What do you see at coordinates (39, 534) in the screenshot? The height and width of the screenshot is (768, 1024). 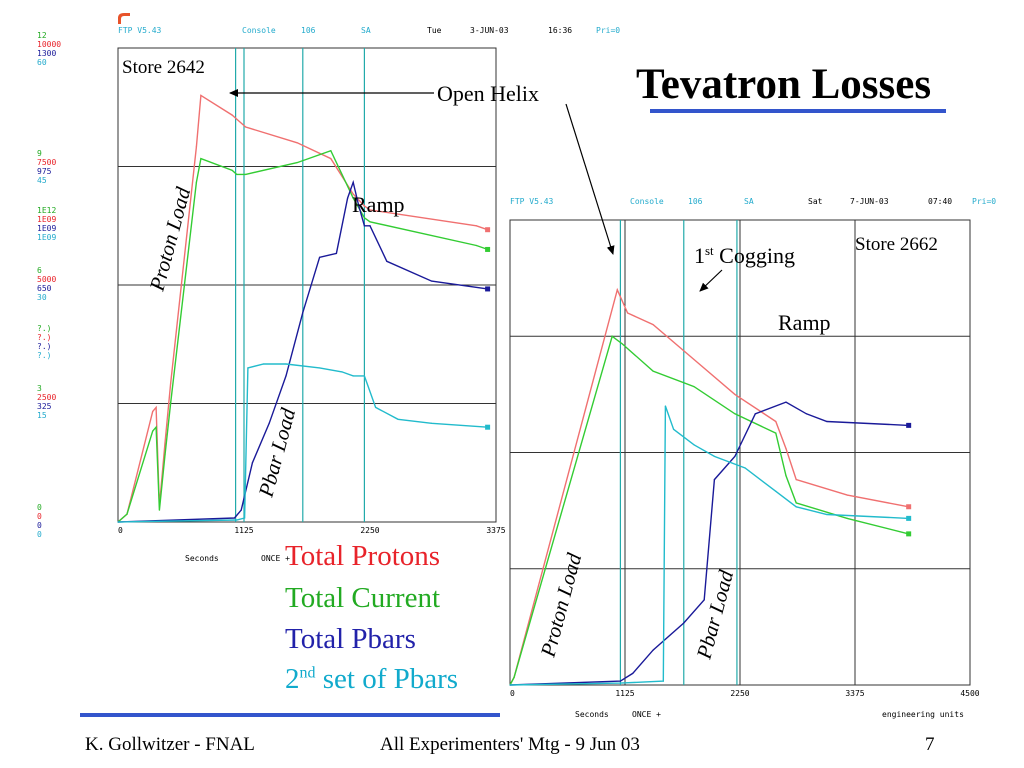 I see `scale-label: 0` at bounding box center [39, 534].